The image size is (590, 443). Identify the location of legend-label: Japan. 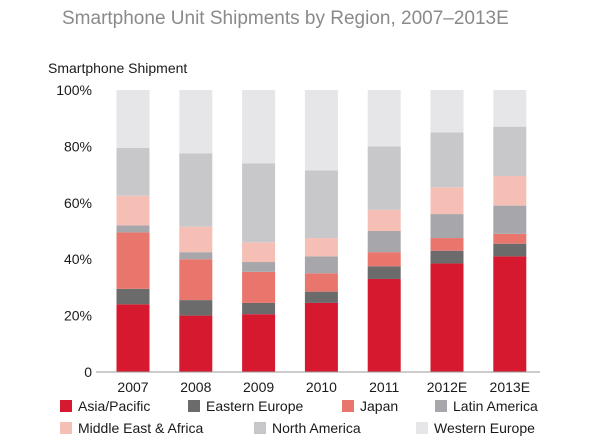
(379, 406).